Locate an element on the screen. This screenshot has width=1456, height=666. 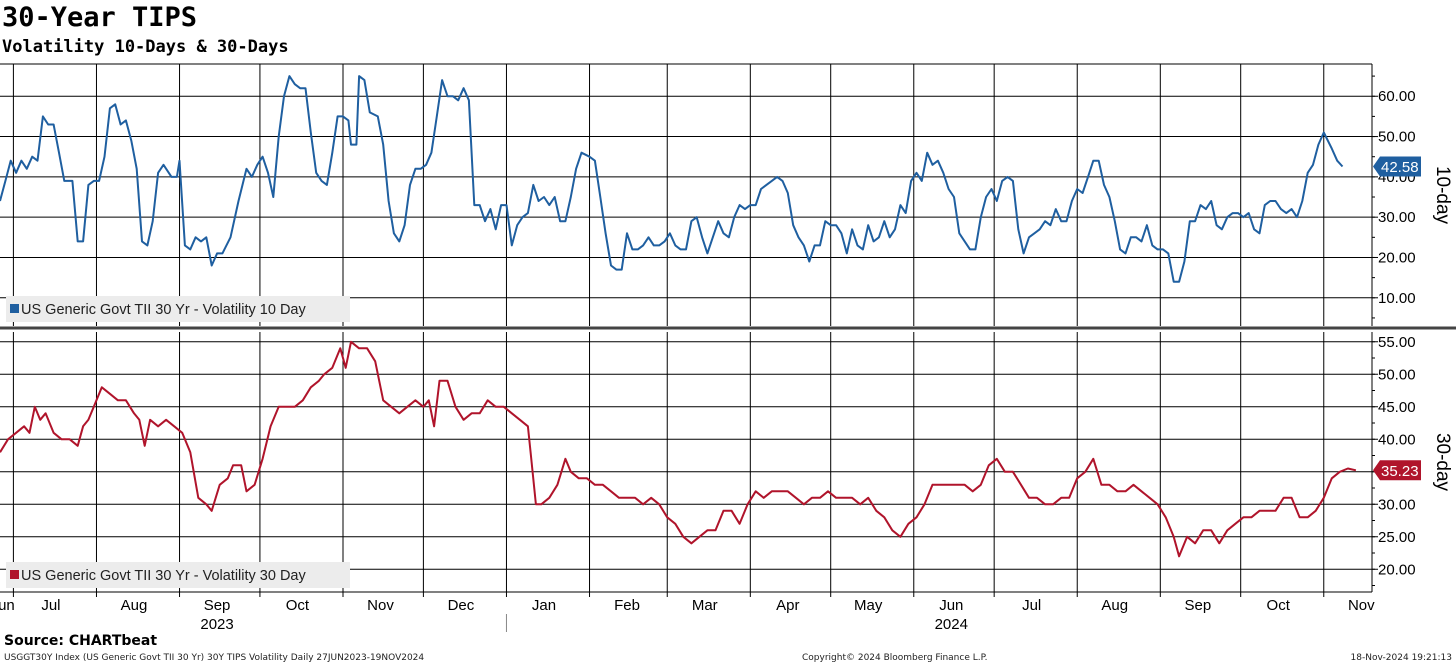
x-tick-label: Dec is located at coordinates (461, 605).